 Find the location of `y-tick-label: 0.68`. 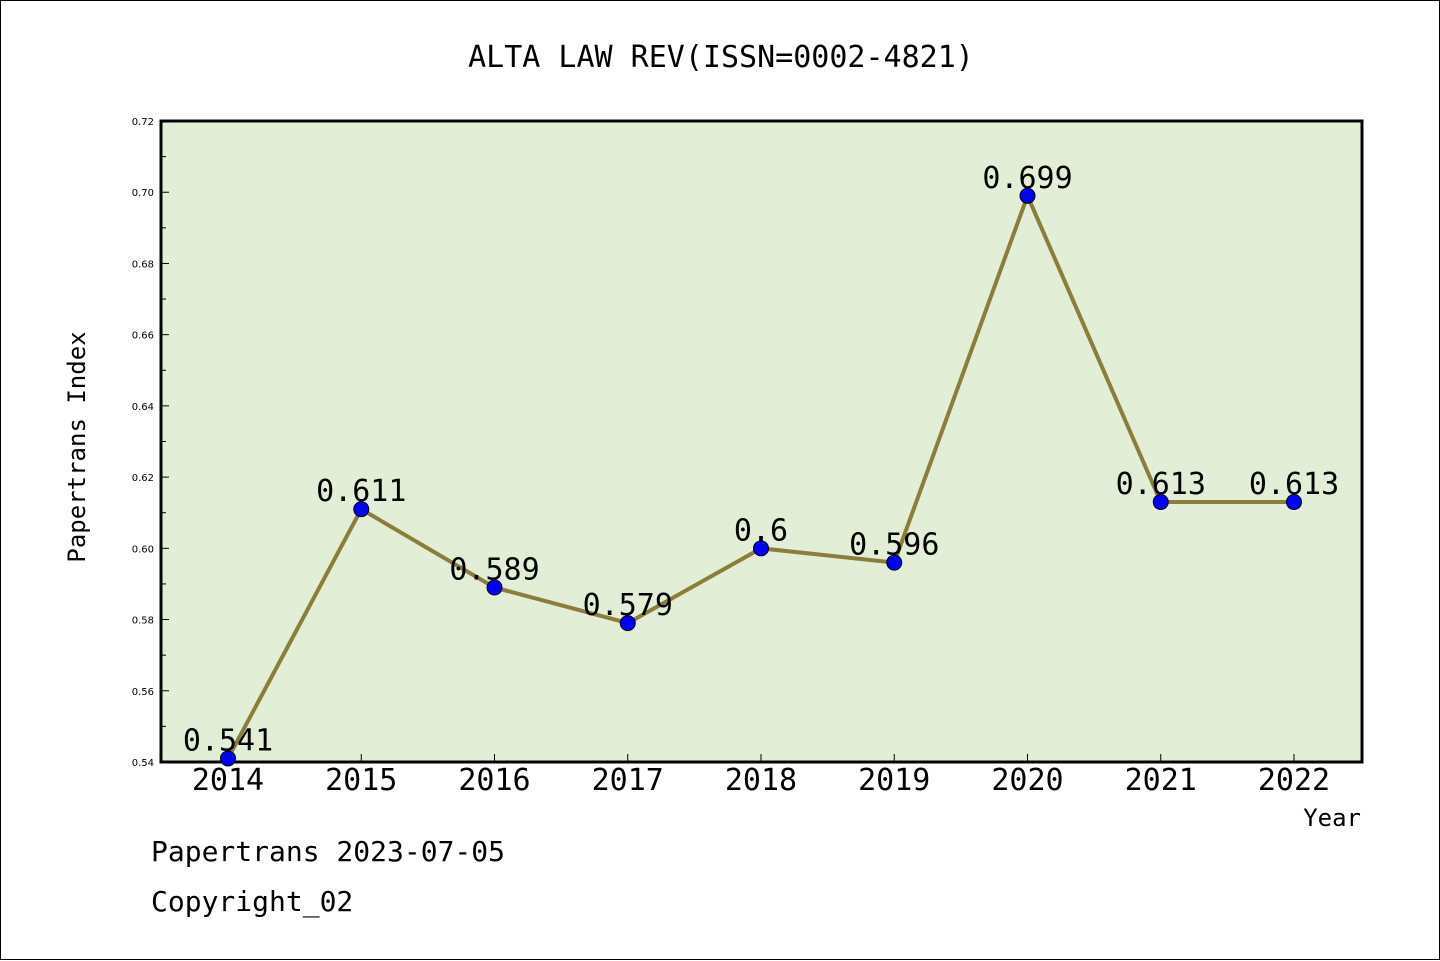

y-tick-label: 0.68 is located at coordinates (143, 264).